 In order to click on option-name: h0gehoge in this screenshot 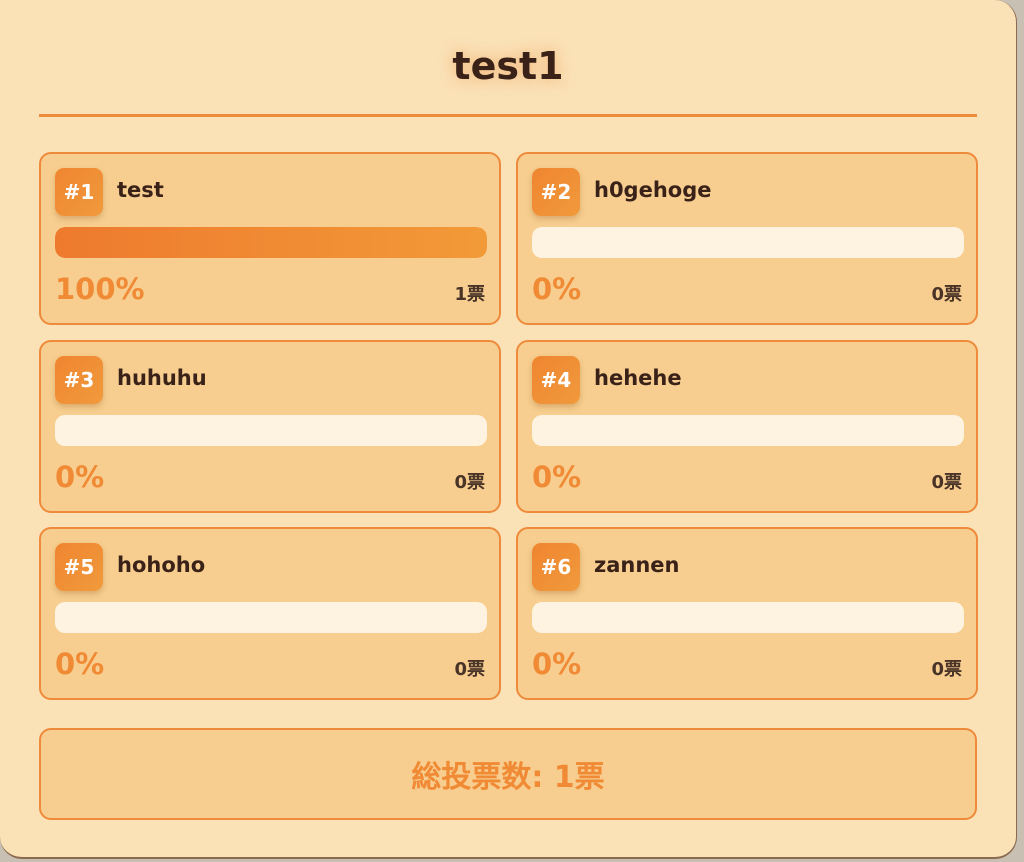, I will do `click(653, 190)`.